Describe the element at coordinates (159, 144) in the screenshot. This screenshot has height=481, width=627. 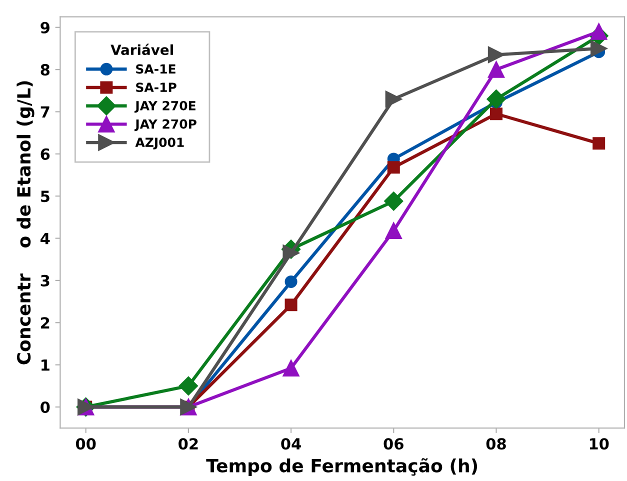
I see `legend-label: AZJ001` at that location.